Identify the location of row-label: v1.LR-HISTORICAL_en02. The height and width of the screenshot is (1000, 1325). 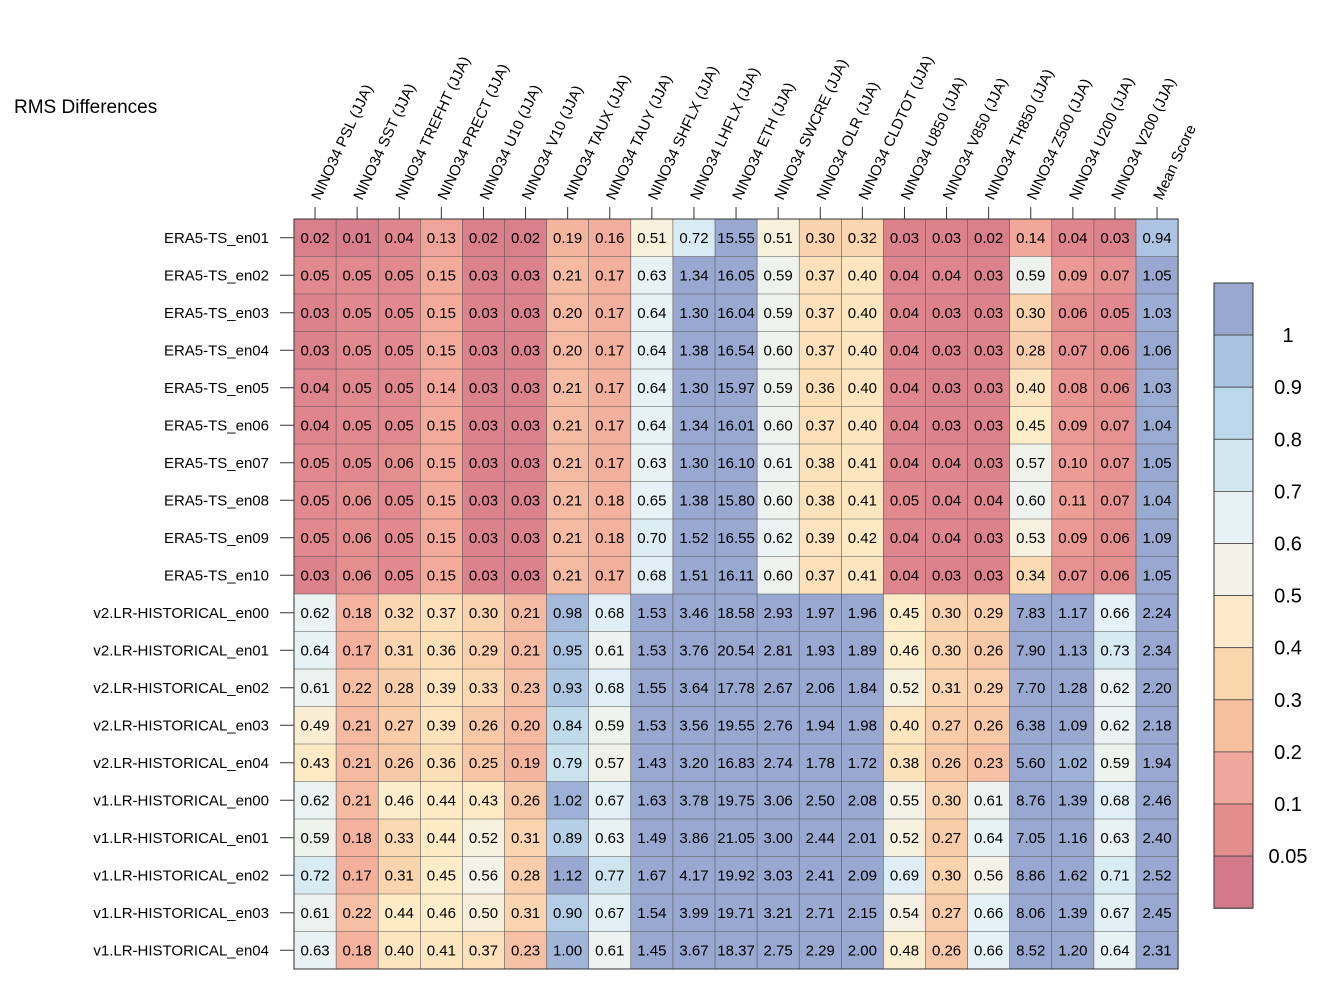
(181, 875).